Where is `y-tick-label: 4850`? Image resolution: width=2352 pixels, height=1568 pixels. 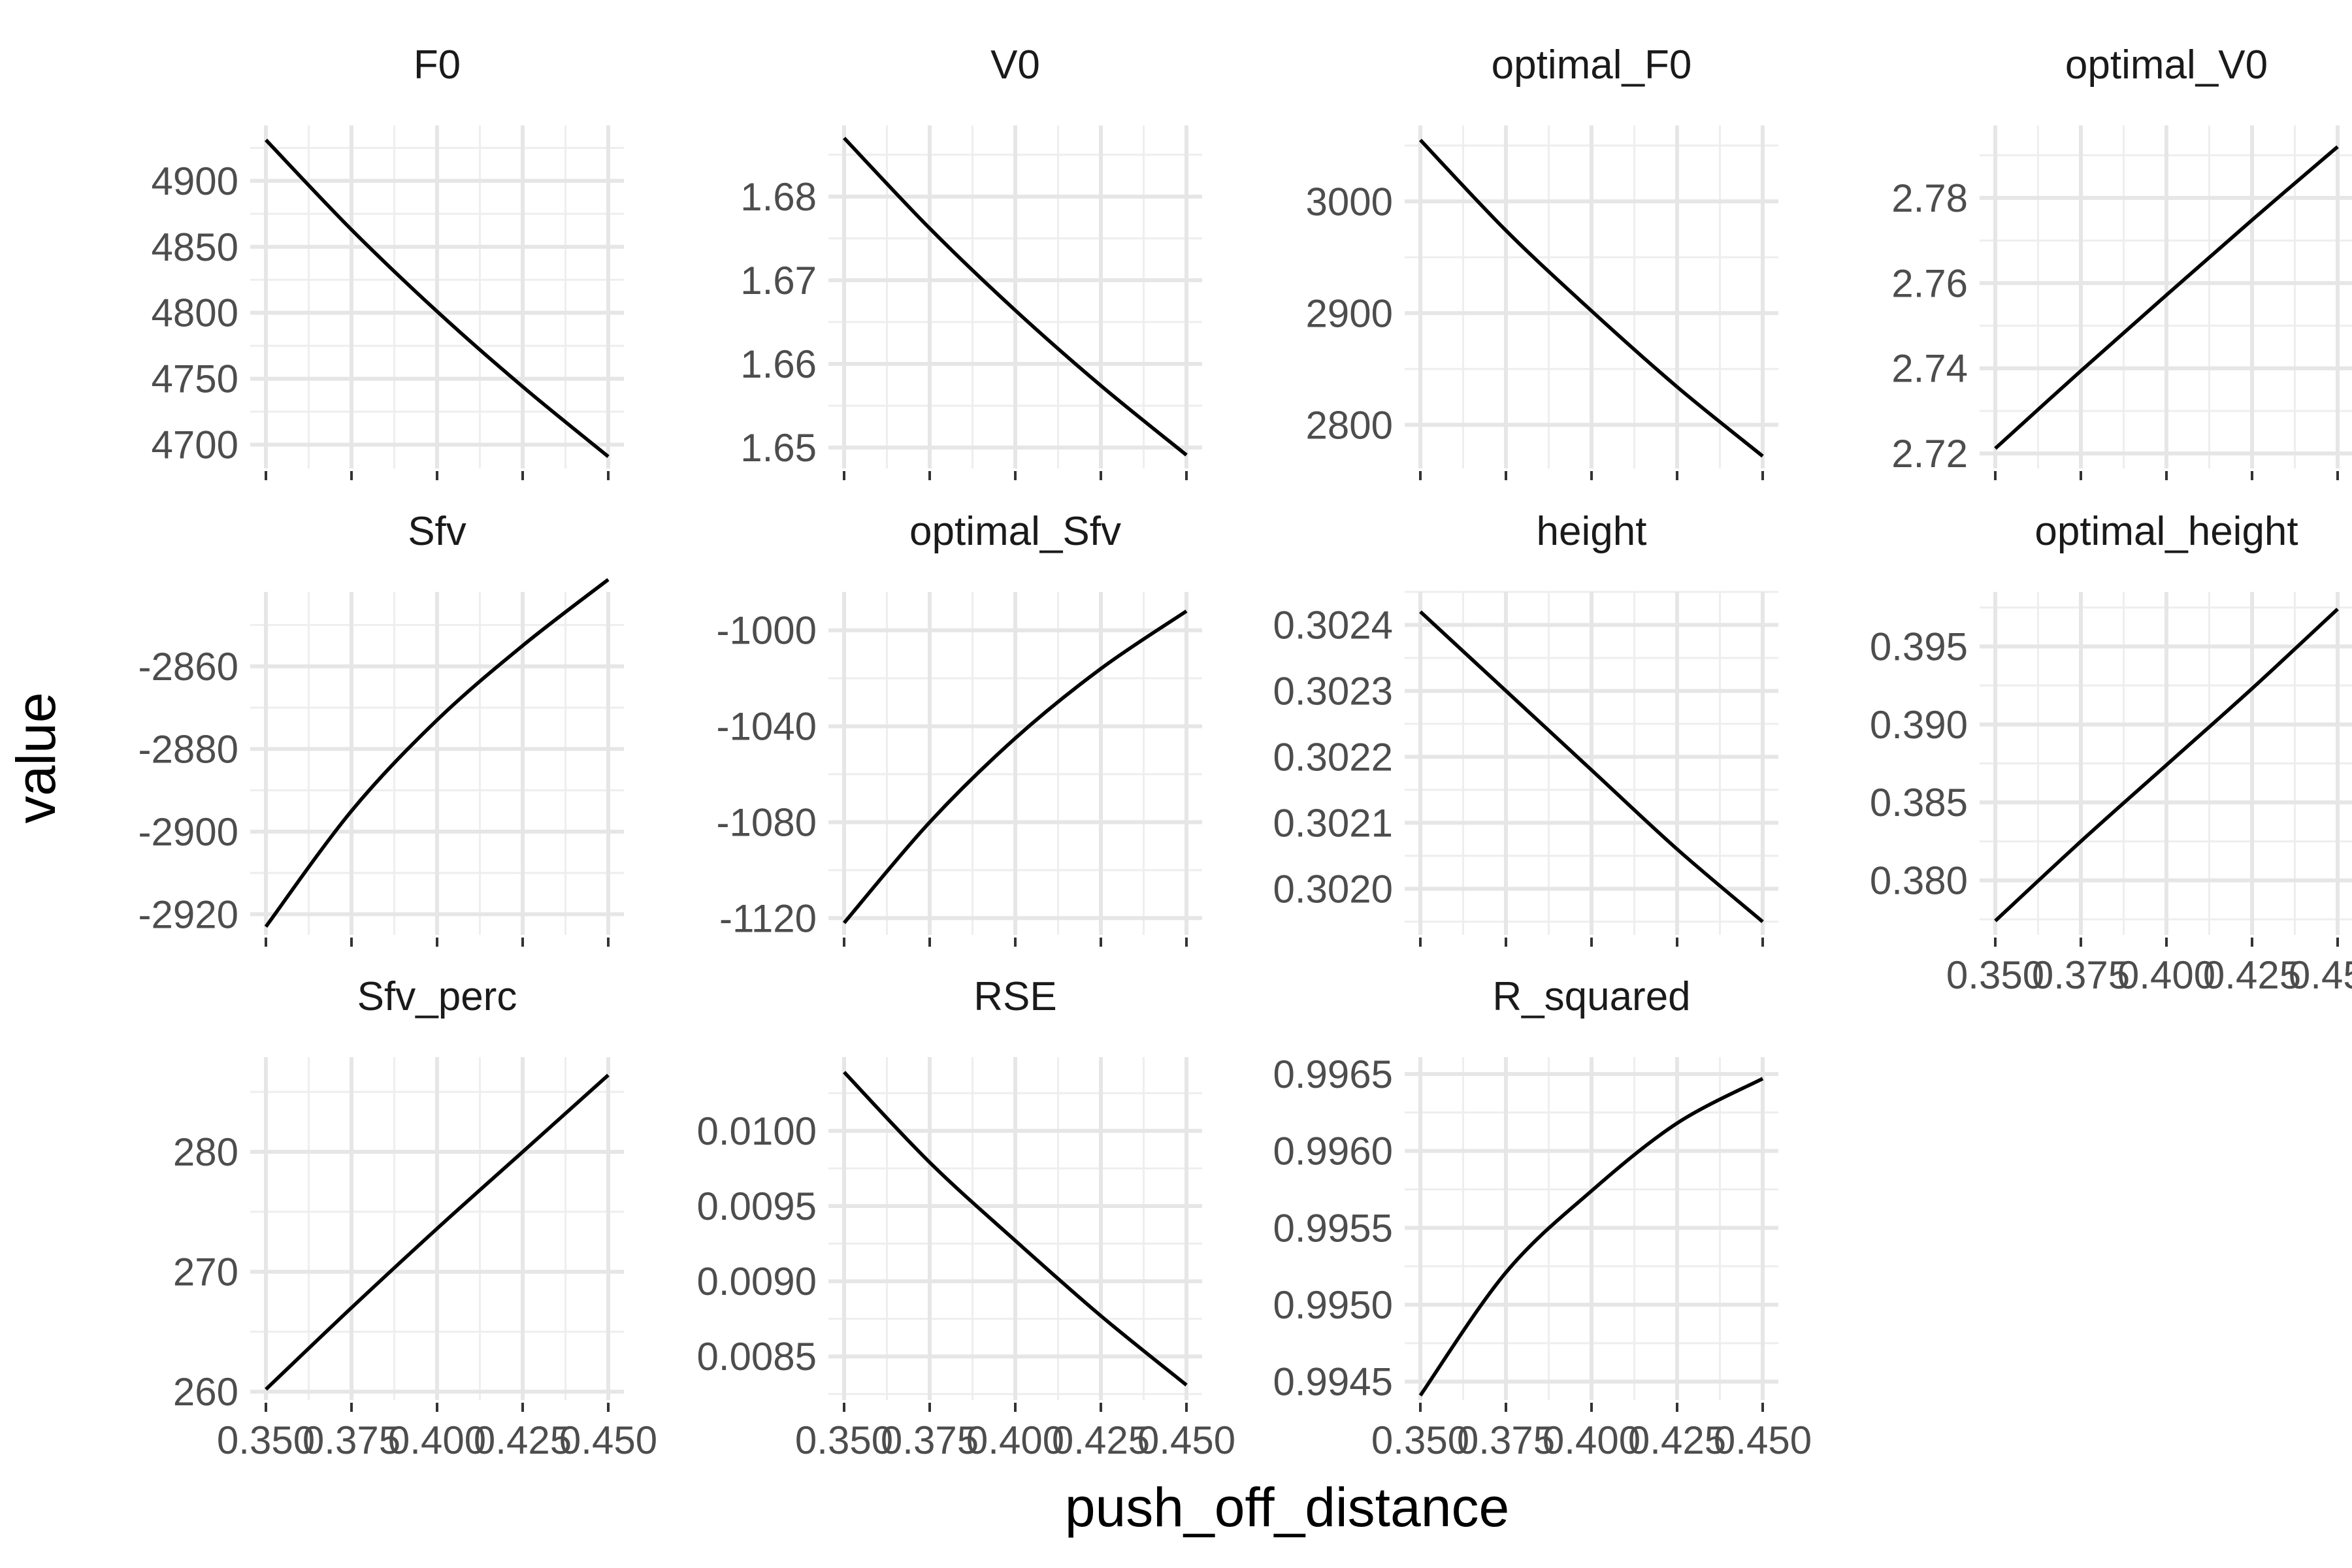 y-tick-label: 4850 is located at coordinates (195, 247).